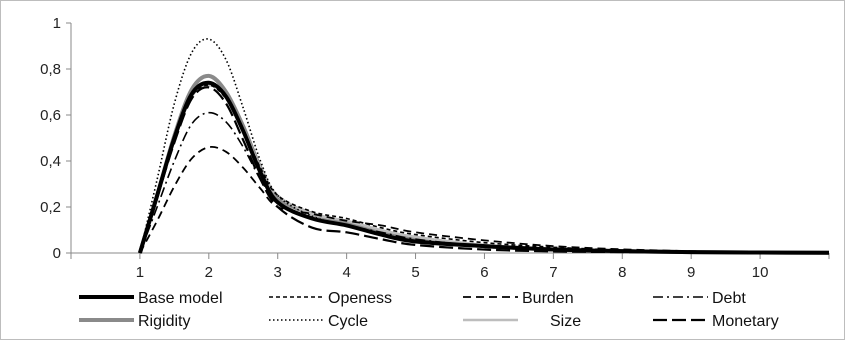 The height and width of the screenshot is (340, 845). What do you see at coordinates (729, 298) in the screenshot?
I see `legend-label-debt: Debt` at bounding box center [729, 298].